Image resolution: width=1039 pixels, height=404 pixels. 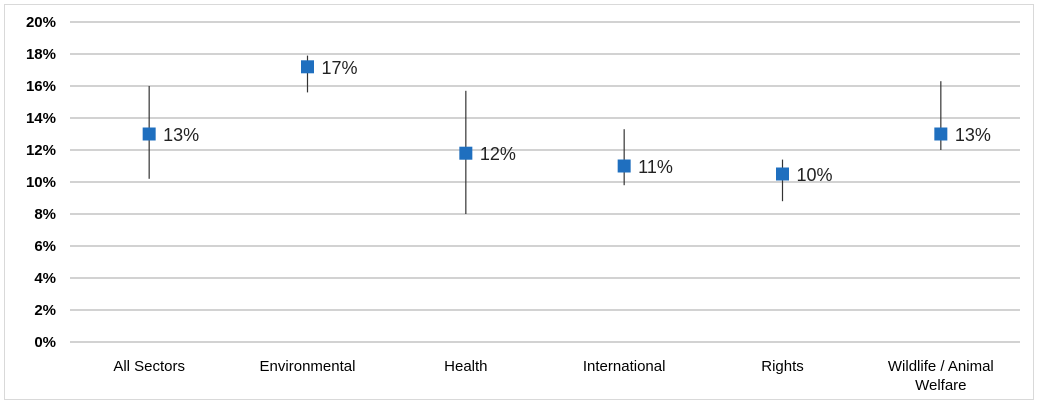 What do you see at coordinates (41, 118) in the screenshot?
I see `y-tick-label: 14%` at bounding box center [41, 118].